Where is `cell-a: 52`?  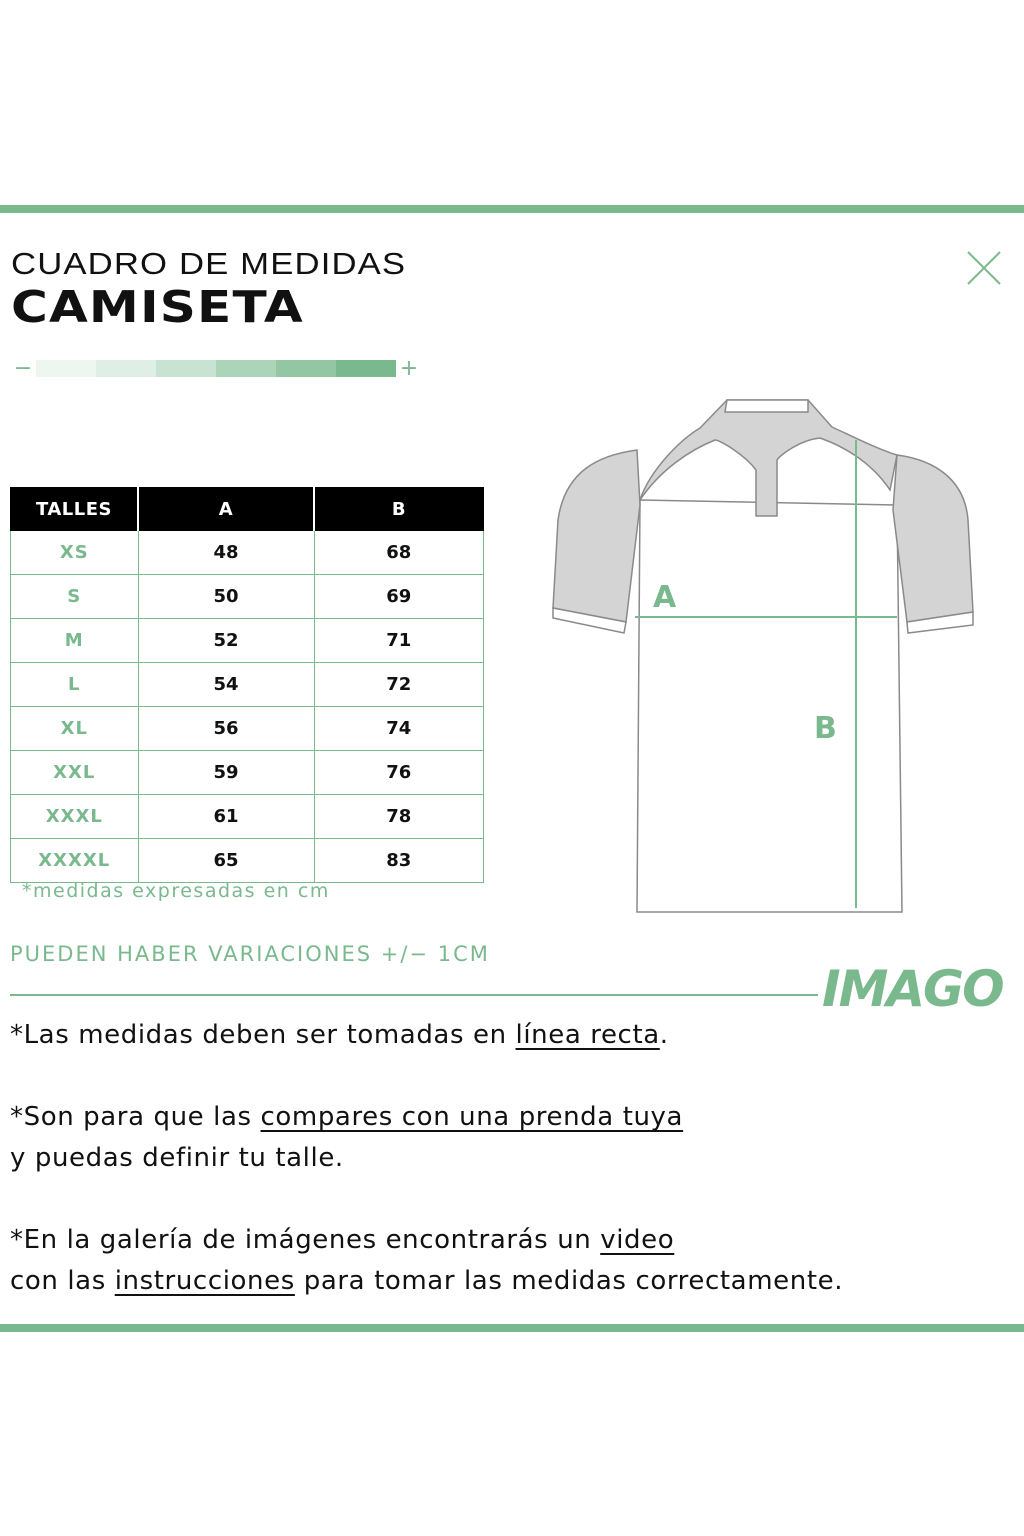 cell-a: 52 is located at coordinates (226, 640).